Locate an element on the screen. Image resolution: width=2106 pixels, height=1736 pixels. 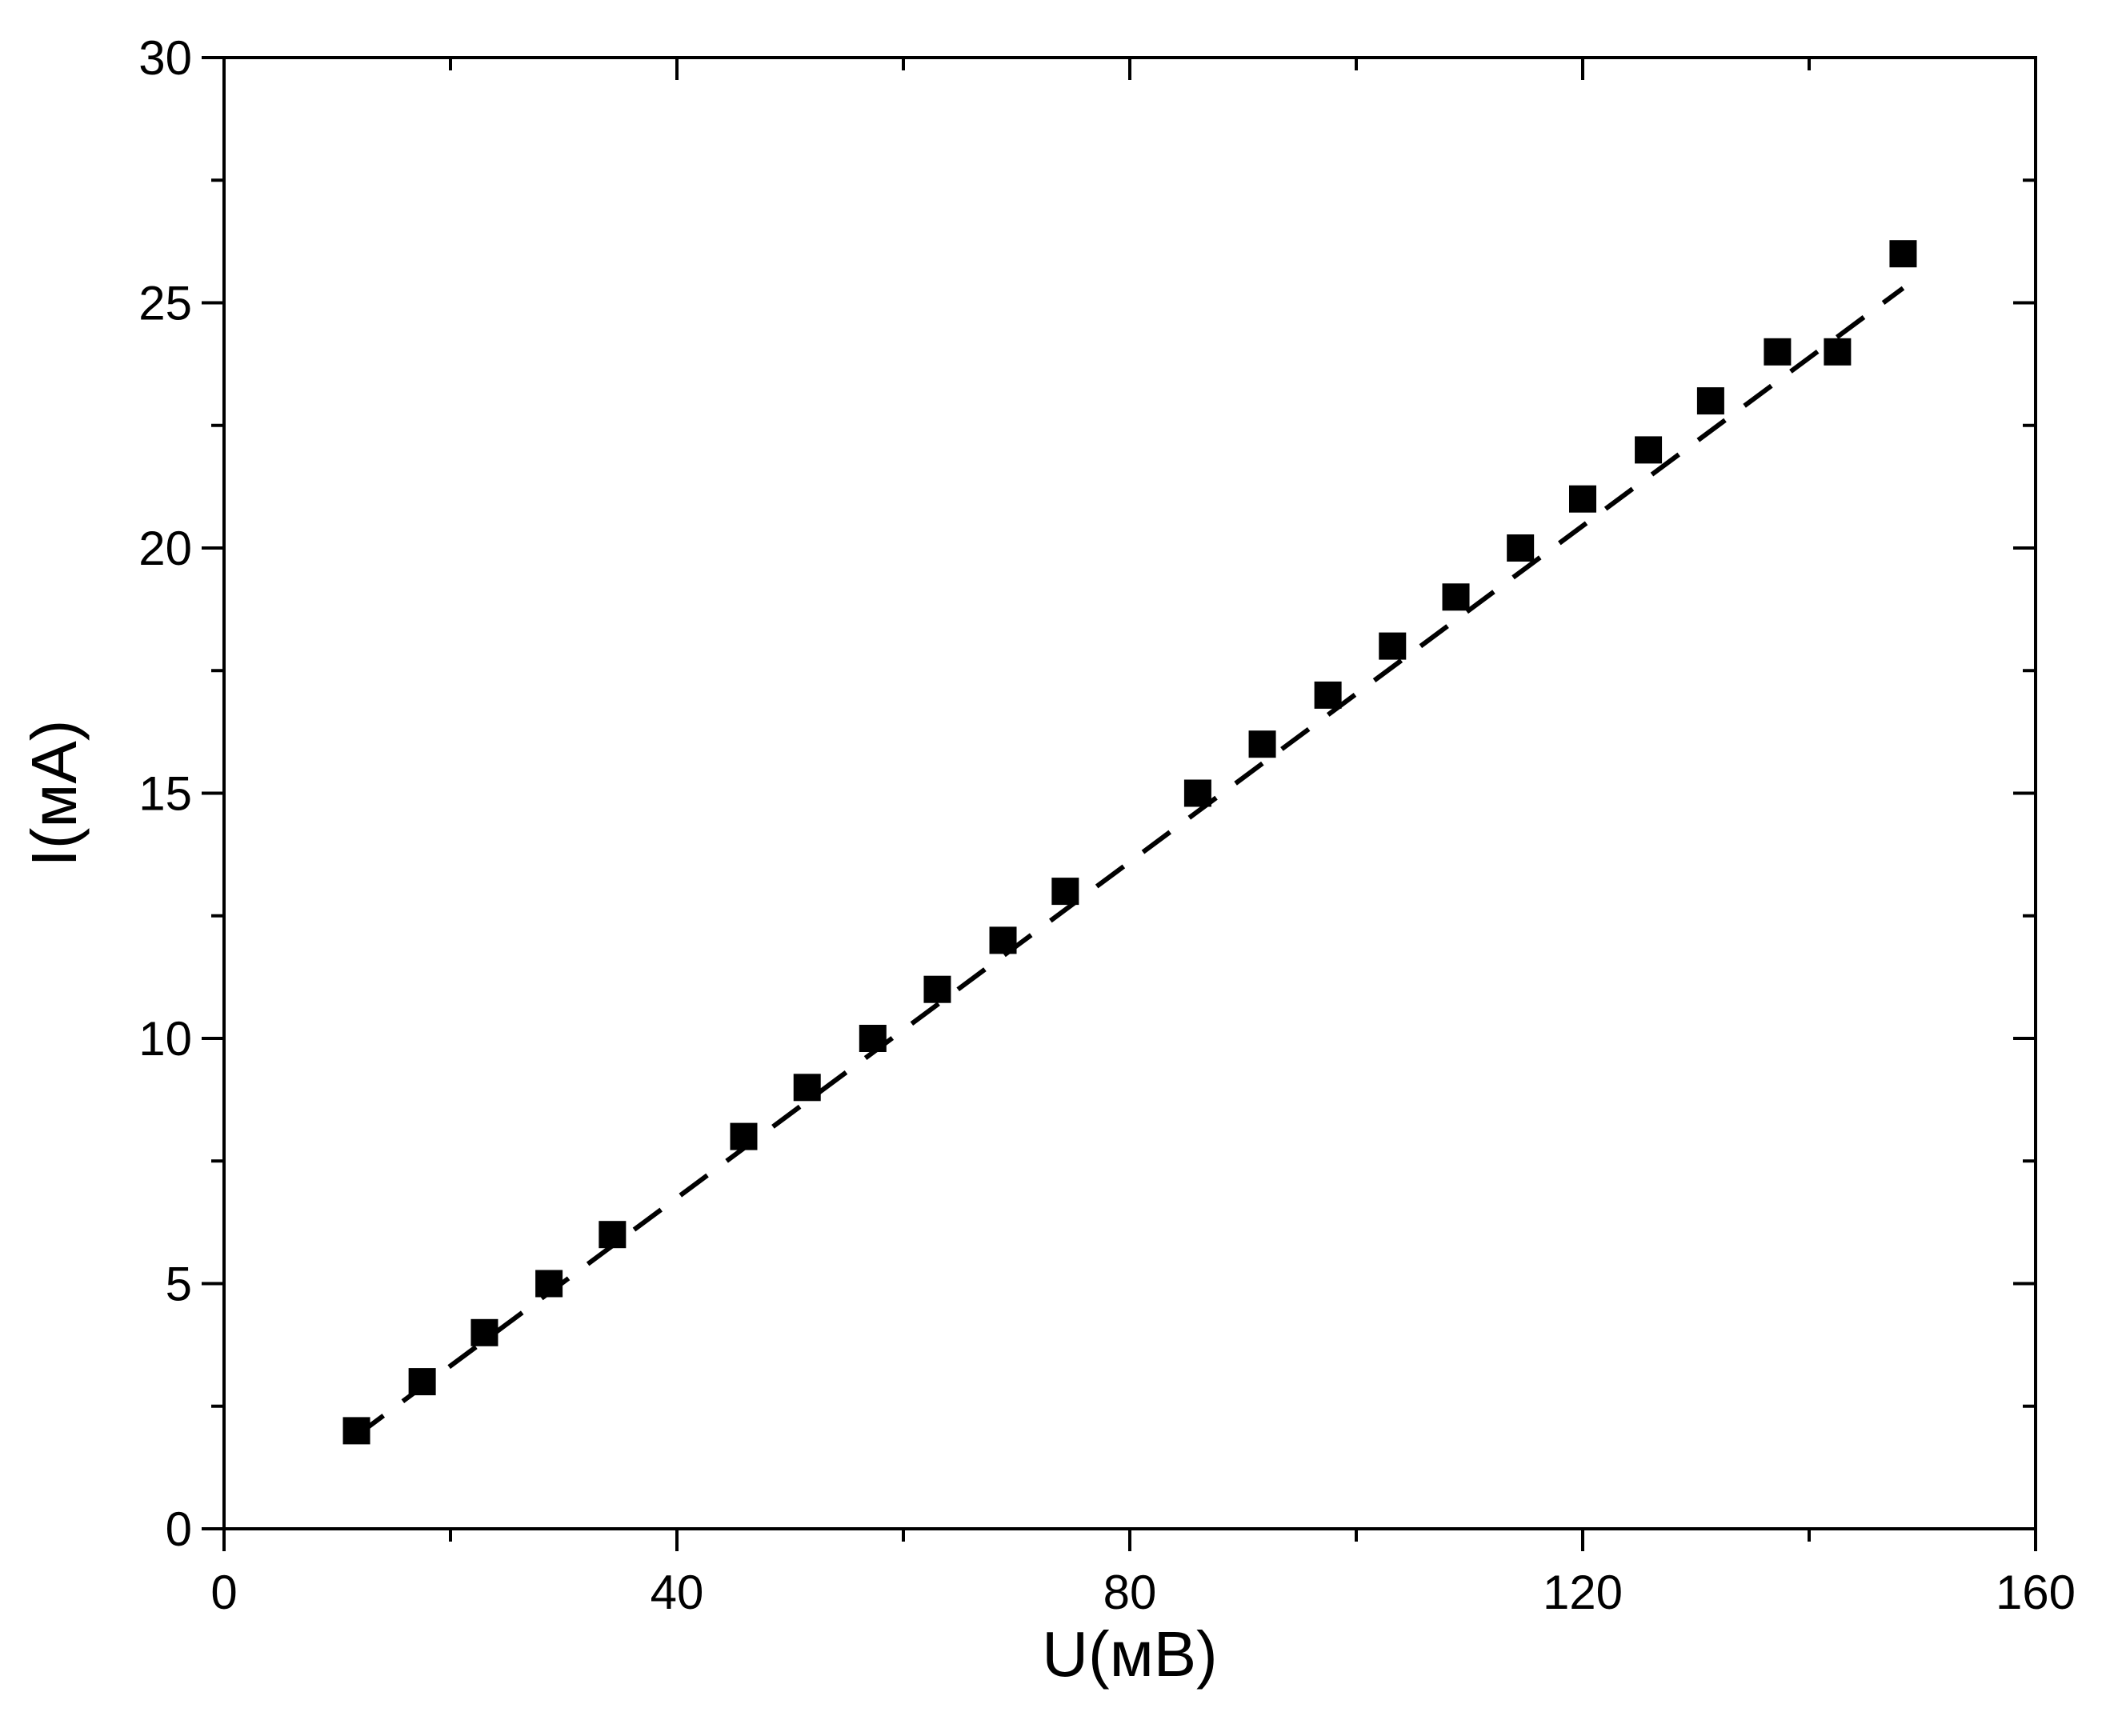
x-tick-label: 40 is located at coordinates (677, 1592).